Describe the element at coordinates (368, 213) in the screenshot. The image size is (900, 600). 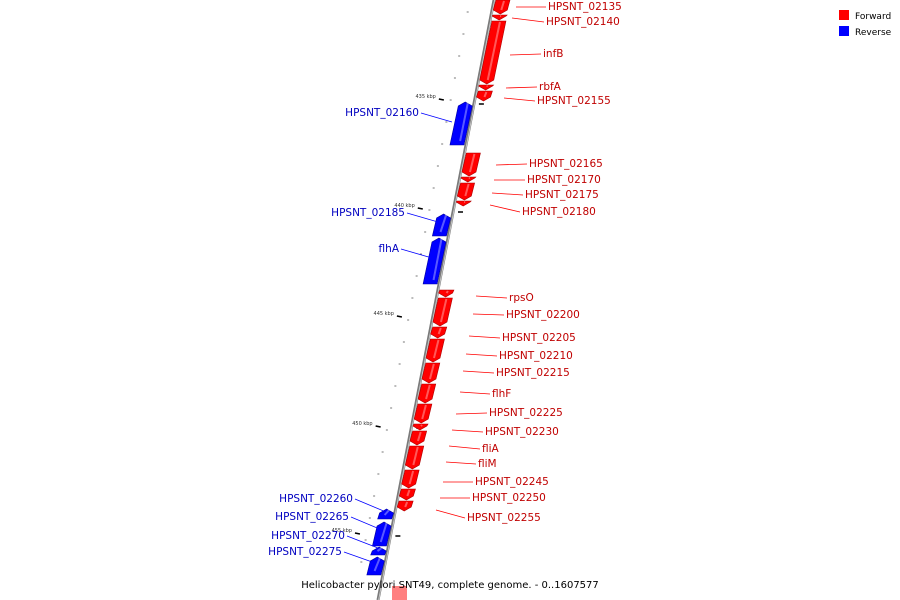
I see `gene-label: HPSNT_02185` at that location.